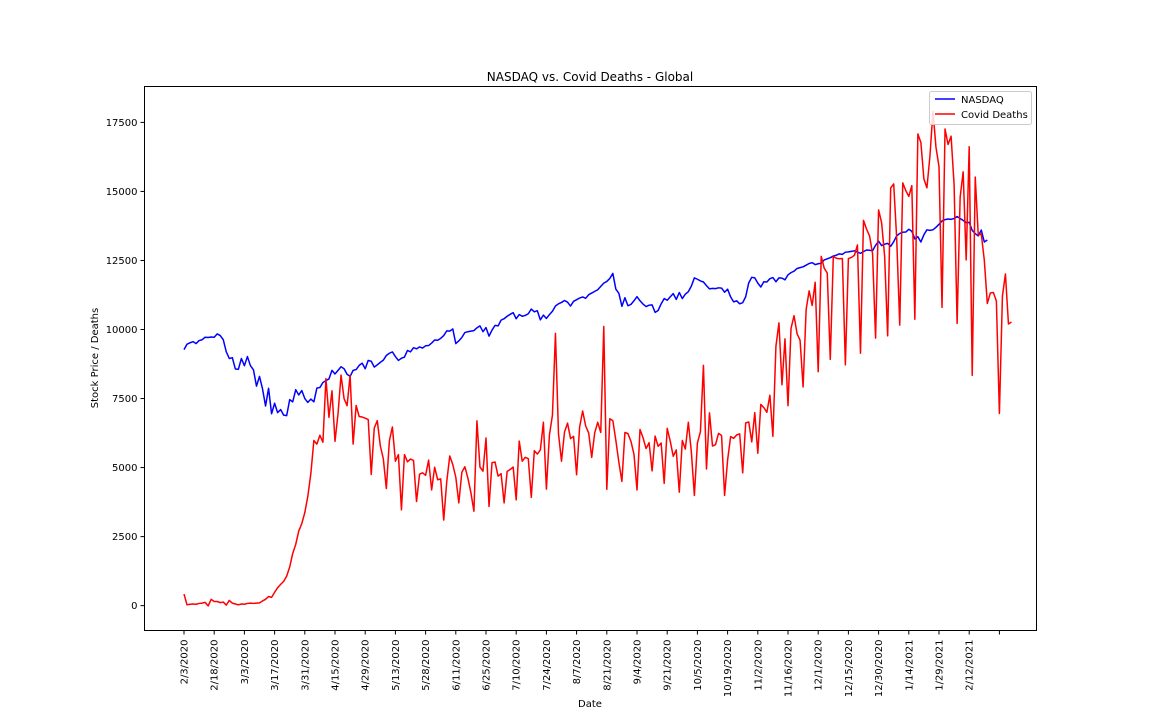 The height and width of the screenshot is (720, 1152). I want to click on x-tick-label-19: 11/2/2020, so click(758, 665).